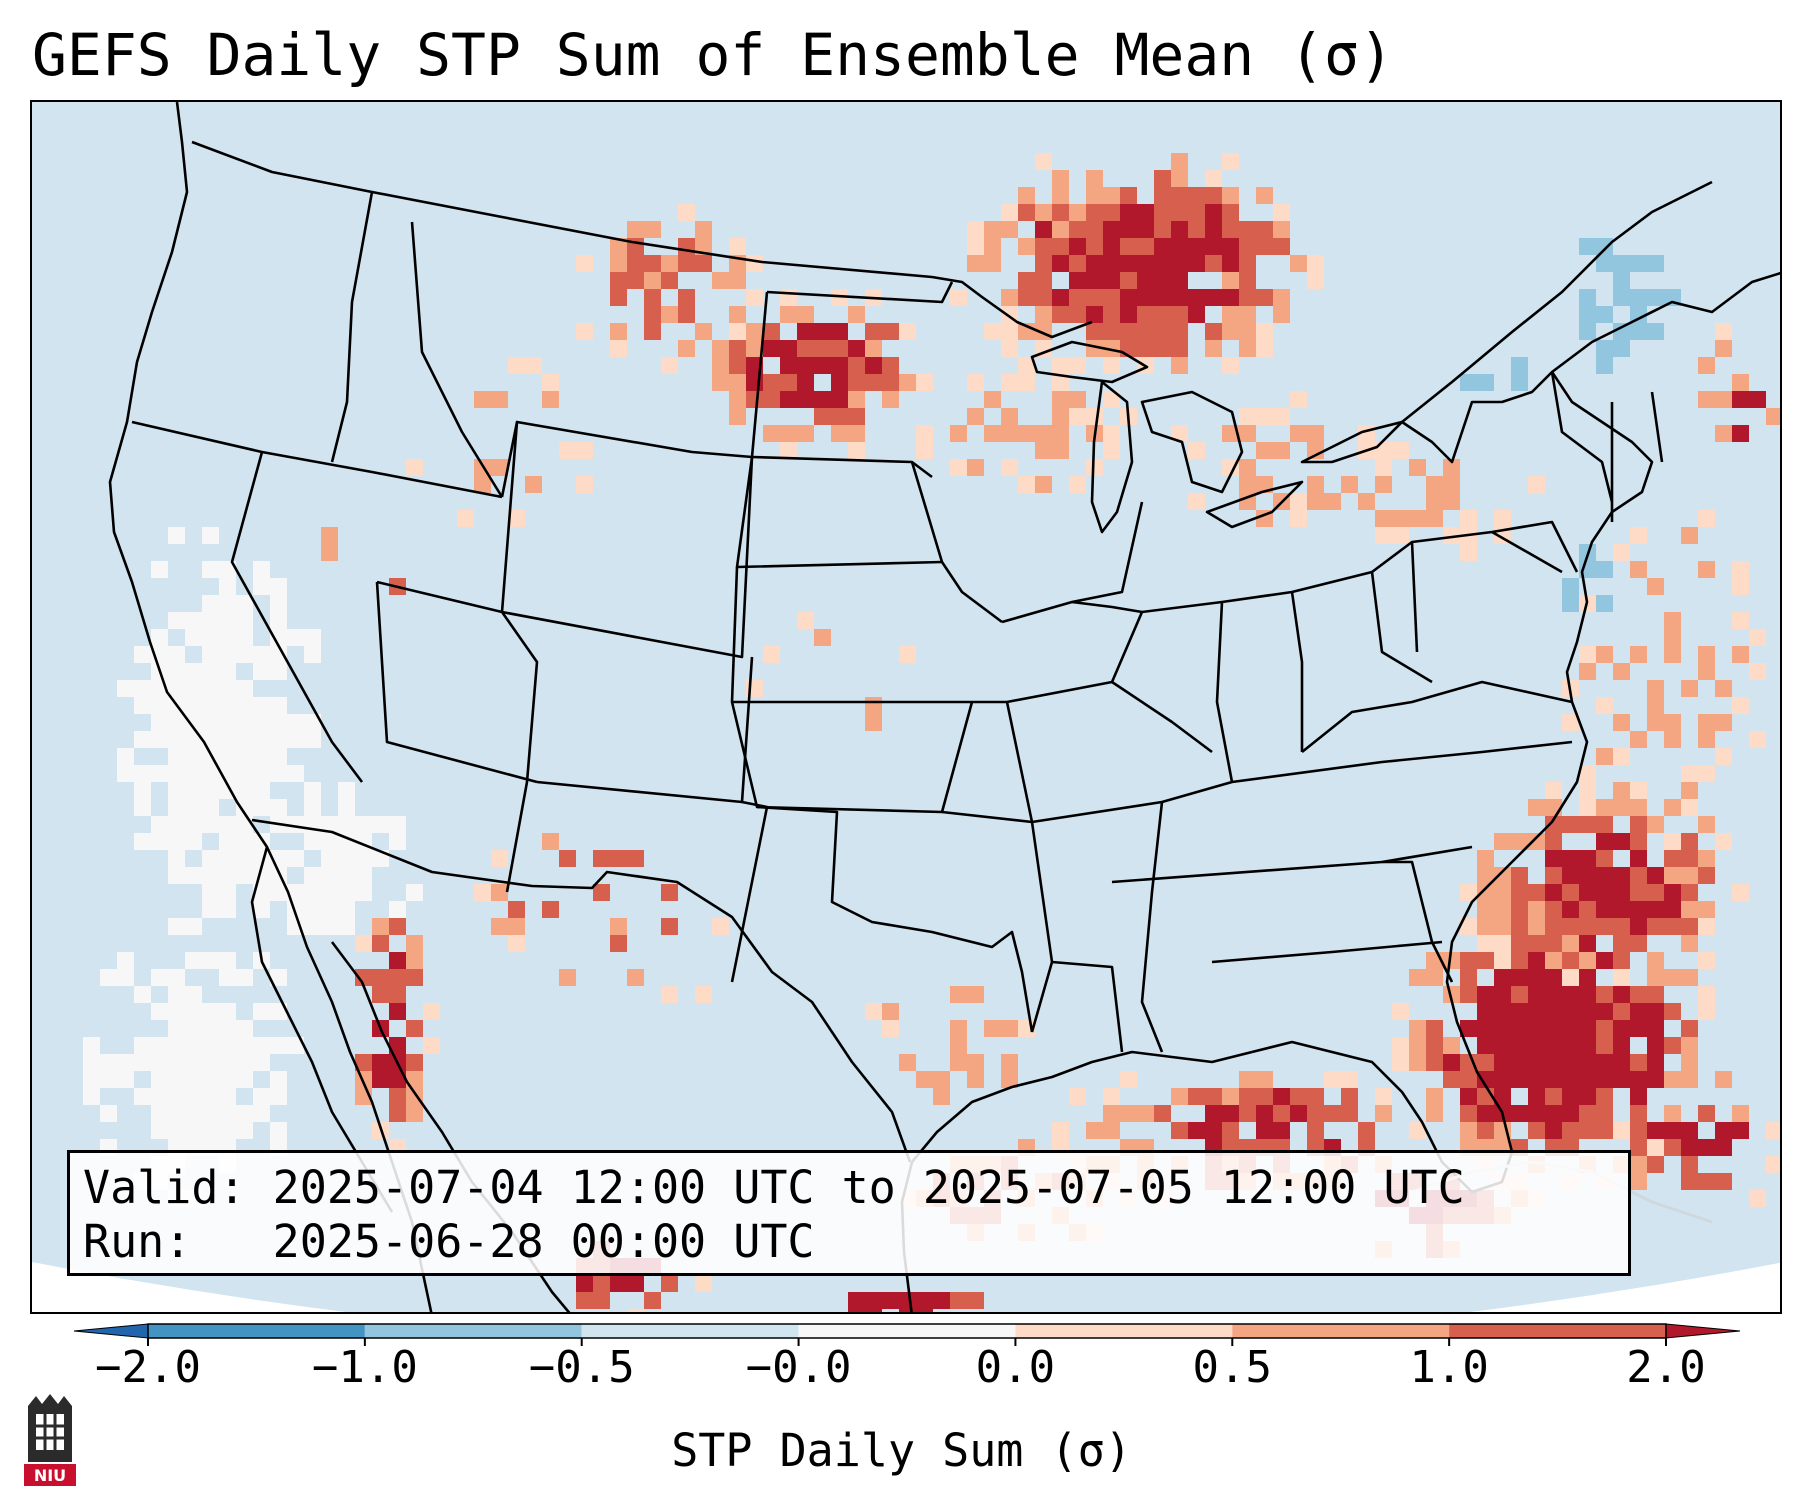 This screenshot has height=1506, width=1803. Describe the element at coordinates (1124, 1331) in the screenshot. I see `colorbar-bin` at that location.